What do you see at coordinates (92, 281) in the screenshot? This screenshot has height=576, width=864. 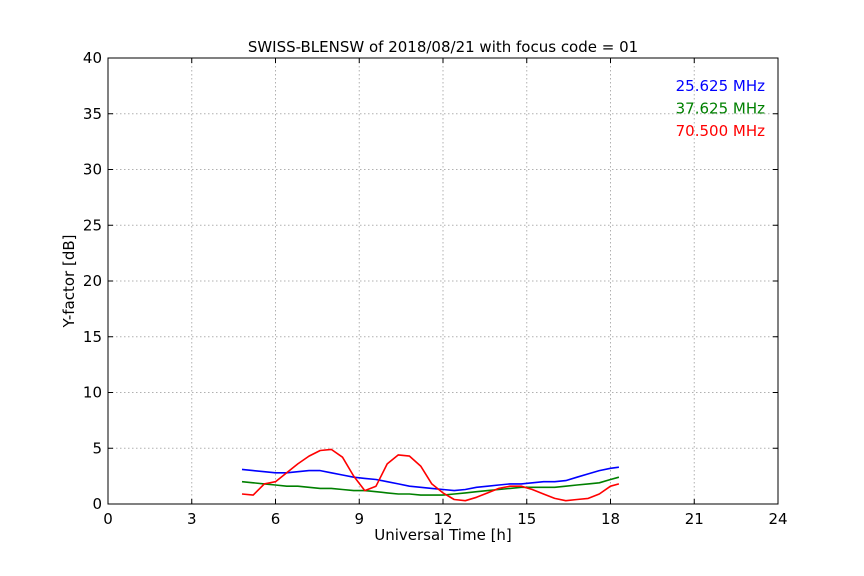 I see `y-tick-label: 20` at bounding box center [92, 281].